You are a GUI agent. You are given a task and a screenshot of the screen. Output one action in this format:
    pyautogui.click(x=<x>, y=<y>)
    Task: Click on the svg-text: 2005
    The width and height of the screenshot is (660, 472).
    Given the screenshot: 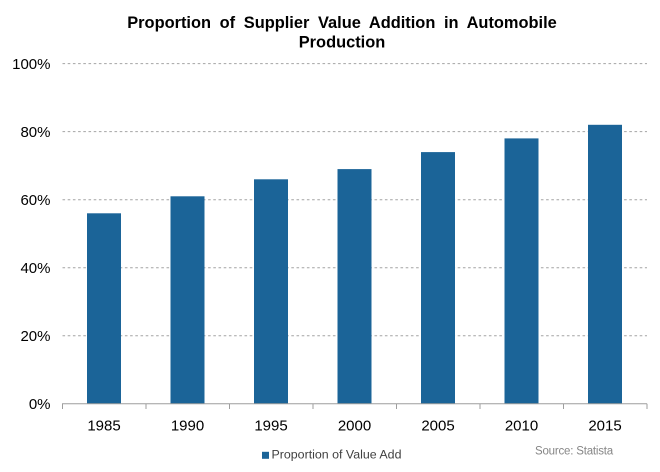 What is the action you would take?
    pyautogui.click(x=437, y=426)
    